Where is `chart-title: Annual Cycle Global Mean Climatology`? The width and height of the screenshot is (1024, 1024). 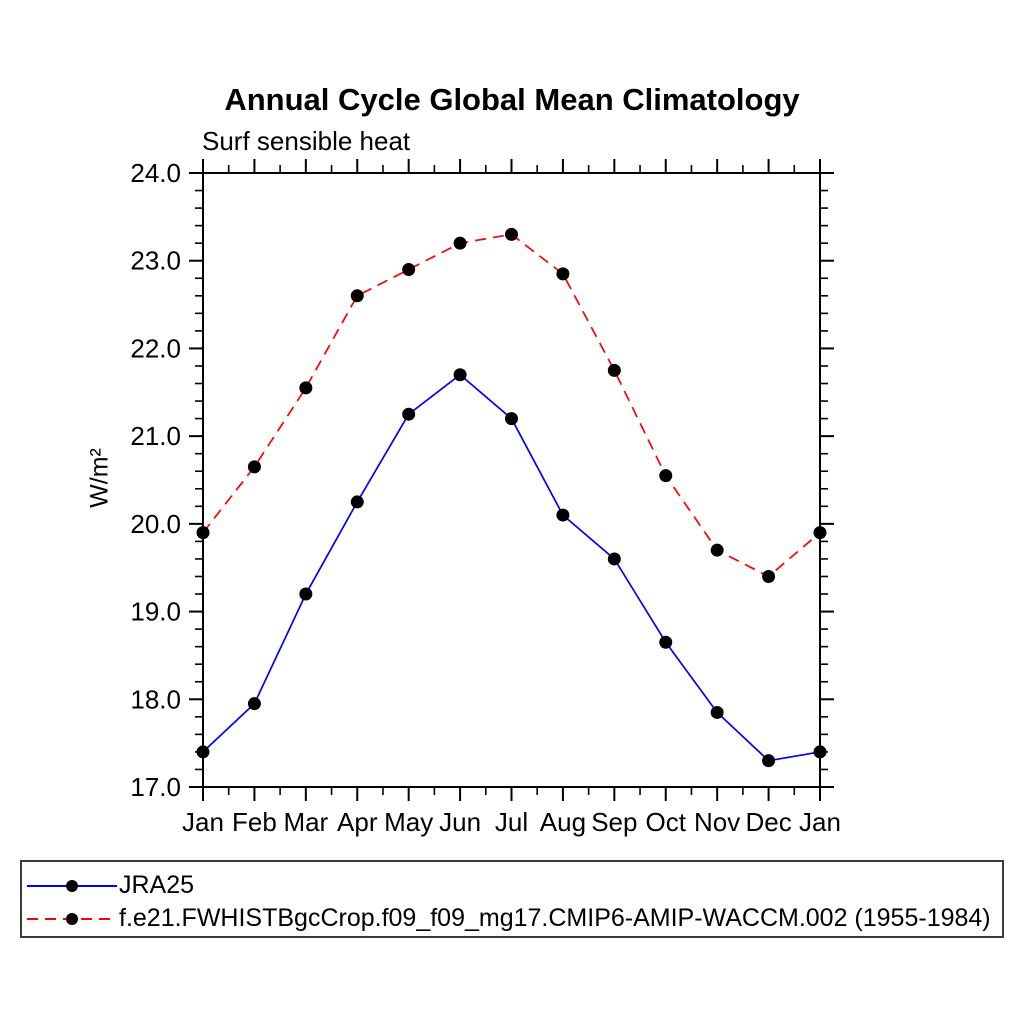 chart-title: Annual Cycle Global Mean Climatology is located at coordinates (512, 99).